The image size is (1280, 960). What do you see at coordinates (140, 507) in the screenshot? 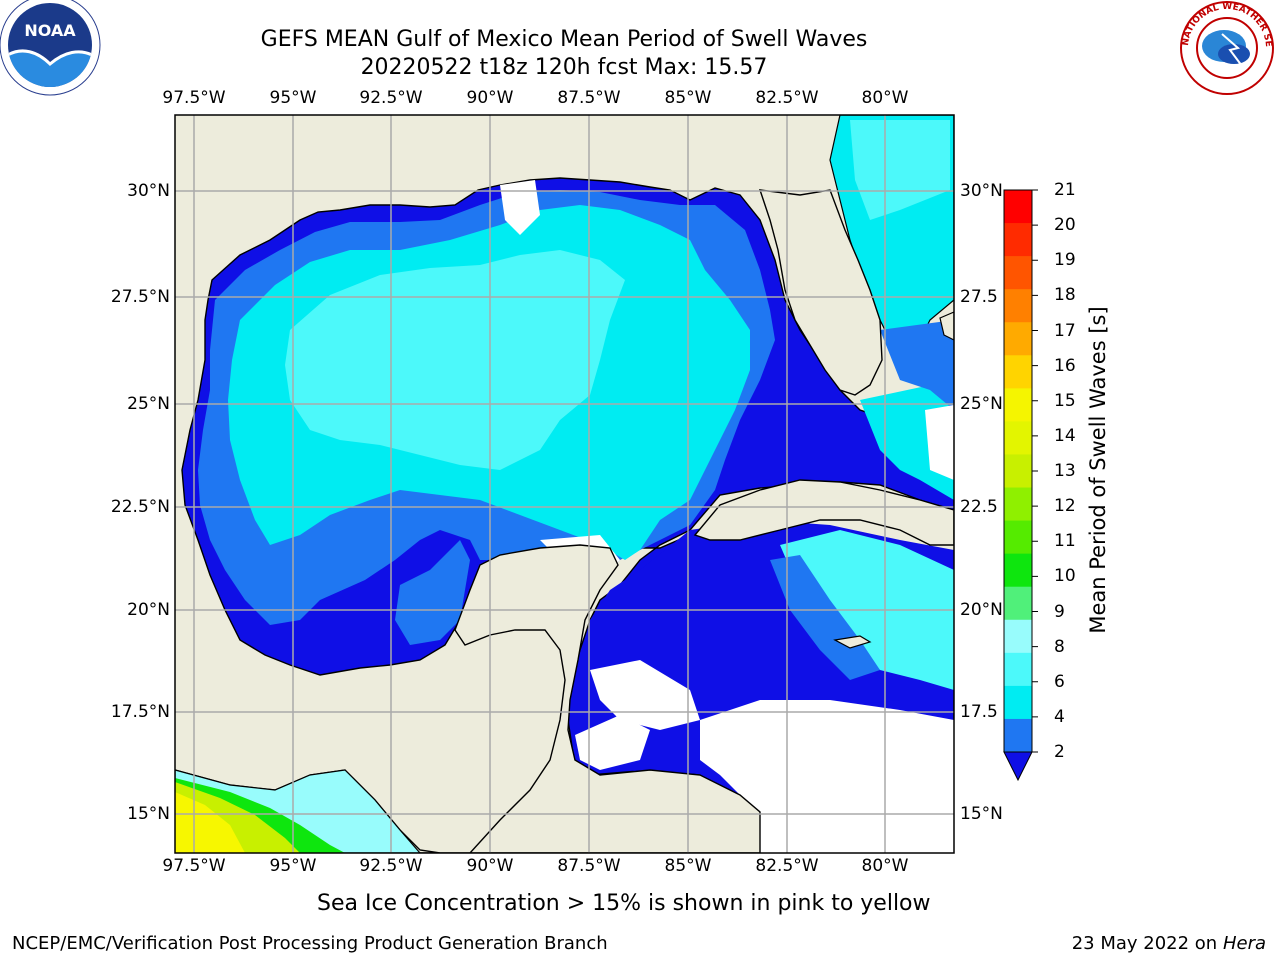
I see `lat-label: 22.5°N` at bounding box center [140, 507].